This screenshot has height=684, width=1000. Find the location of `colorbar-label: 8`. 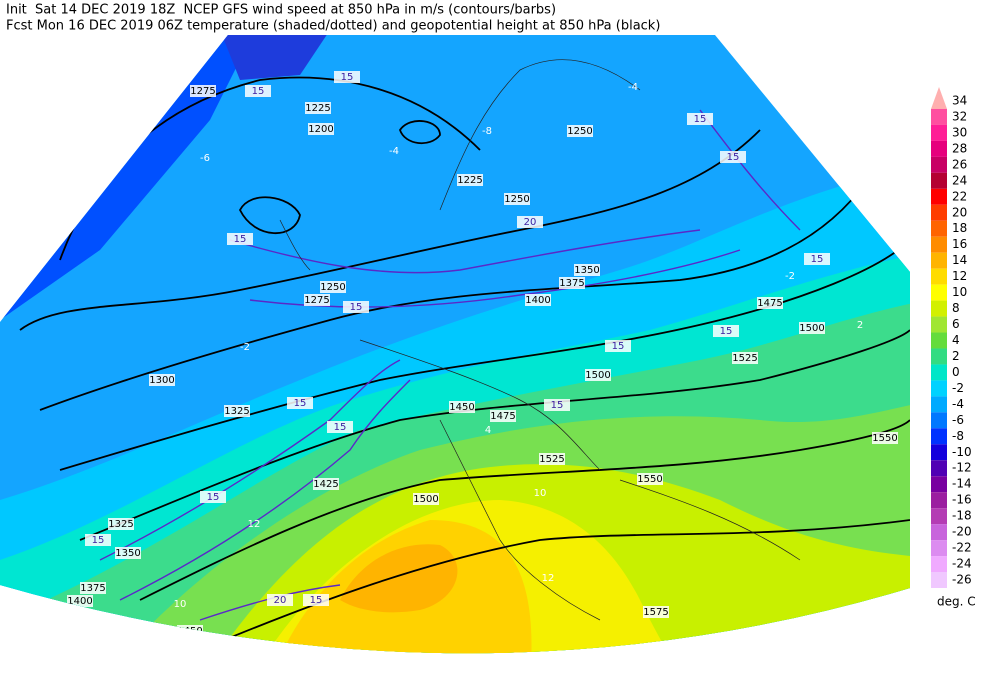

colorbar-label: 8 is located at coordinates (956, 308).